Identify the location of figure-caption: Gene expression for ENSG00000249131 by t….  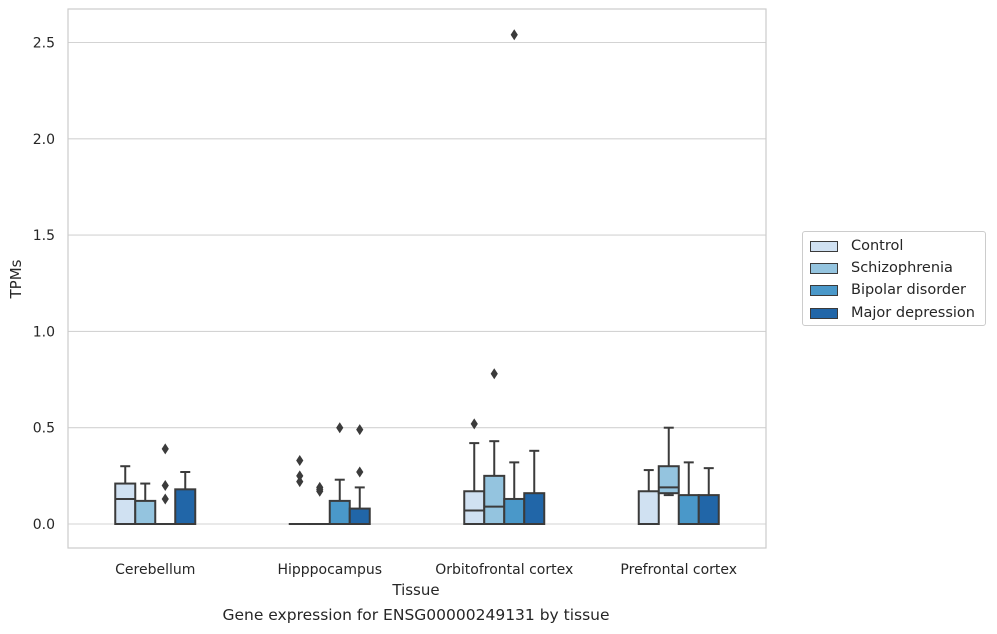
(416, 615).